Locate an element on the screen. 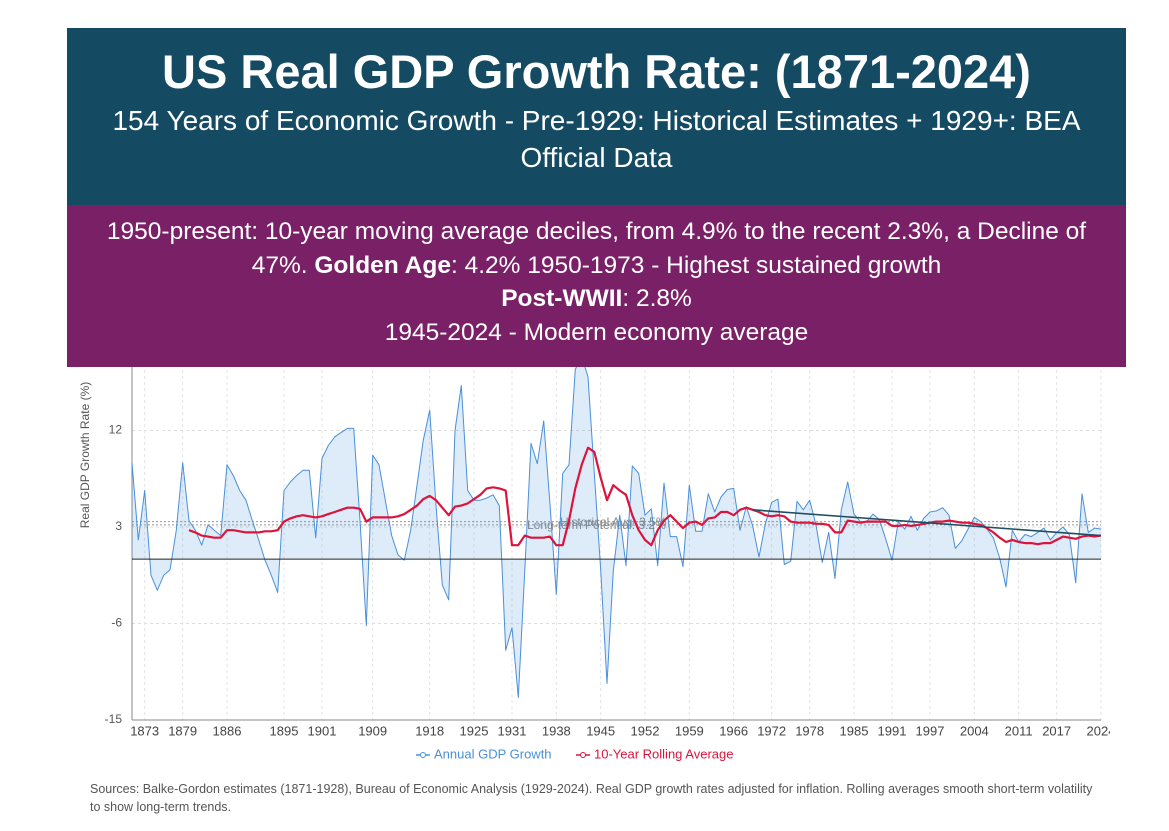 The image size is (1169, 831). y-tick-label: -6 is located at coordinates (116, 623).